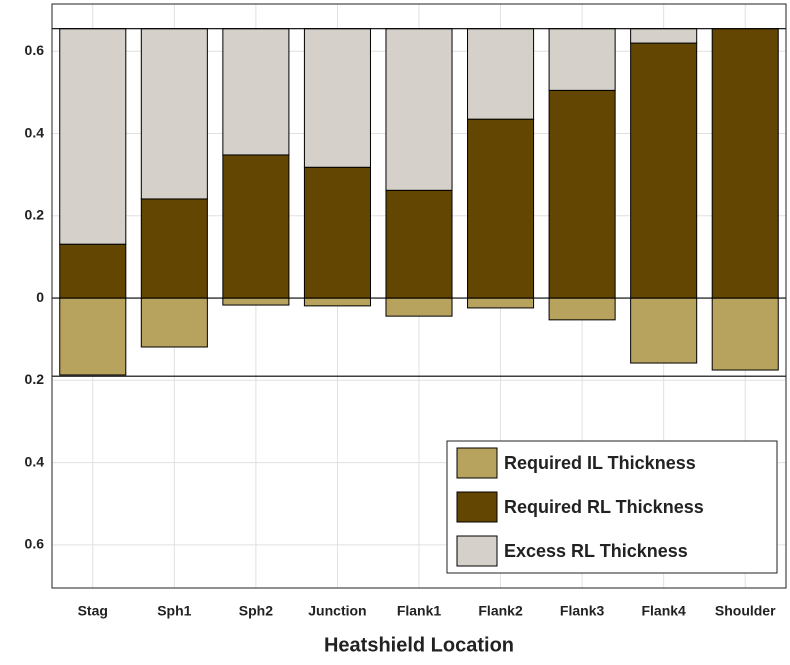 Image resolution: width=790 pixels, height=665 pixels. What do you see at coordinates (604, 507) in the screenshot?
I see `legend-label: Required RL Thickness` at bounding box center [604, 507].